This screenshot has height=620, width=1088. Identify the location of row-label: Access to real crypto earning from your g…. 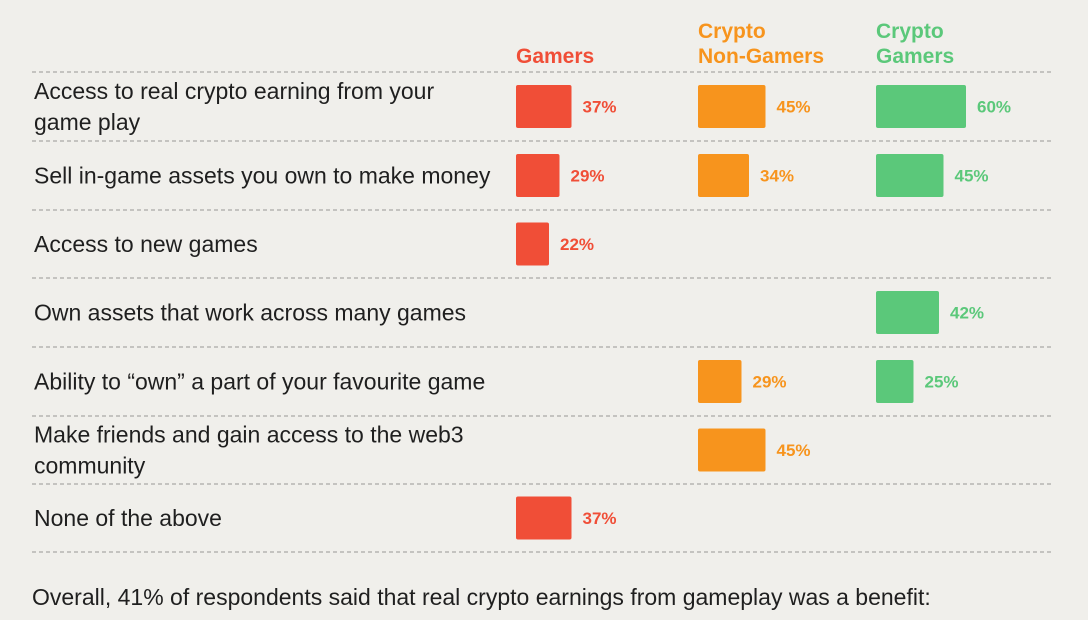
(234, 106).